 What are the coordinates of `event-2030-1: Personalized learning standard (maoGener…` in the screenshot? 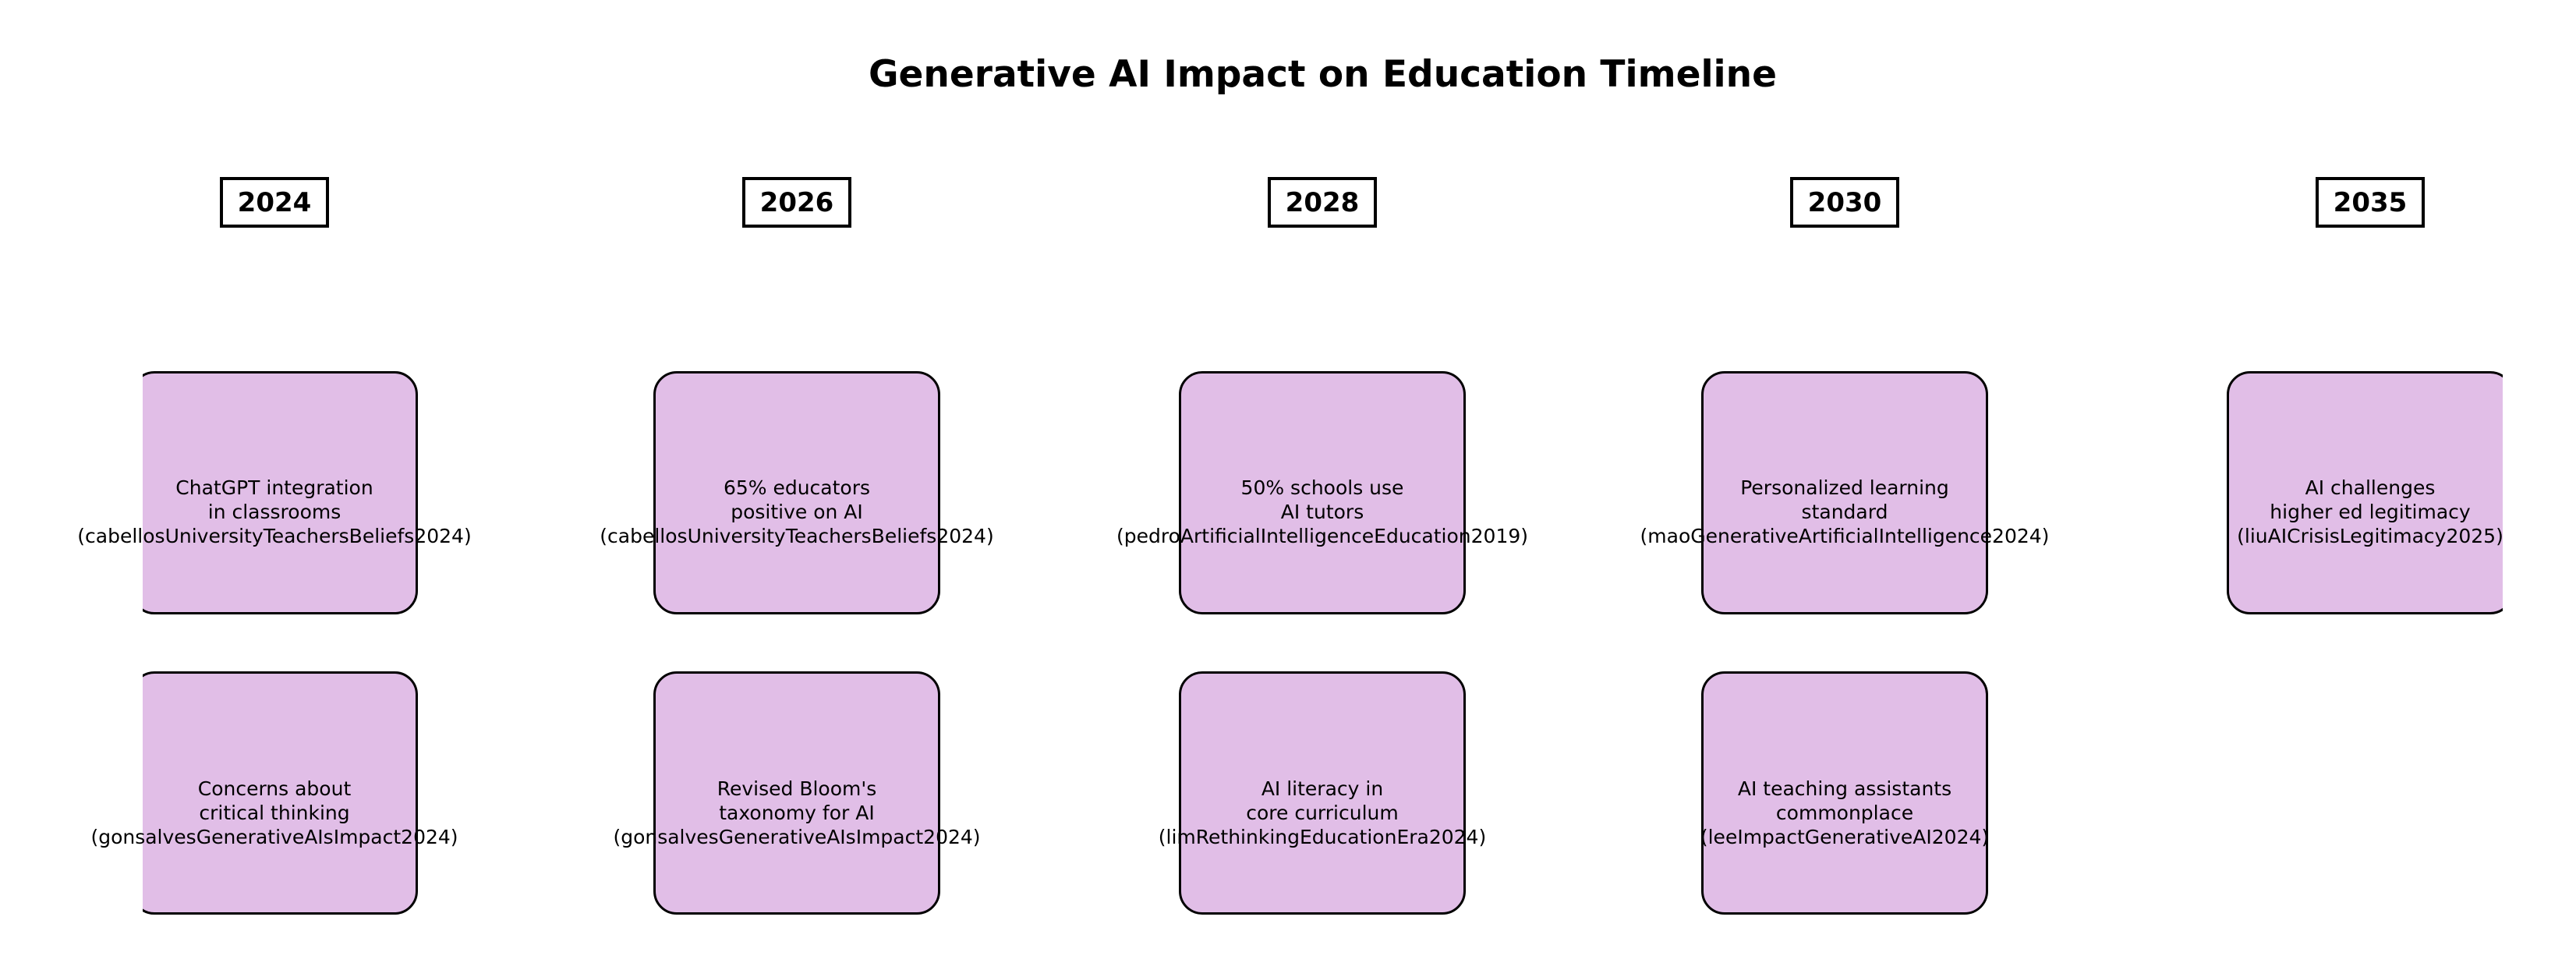 It's located at (1845, 512).